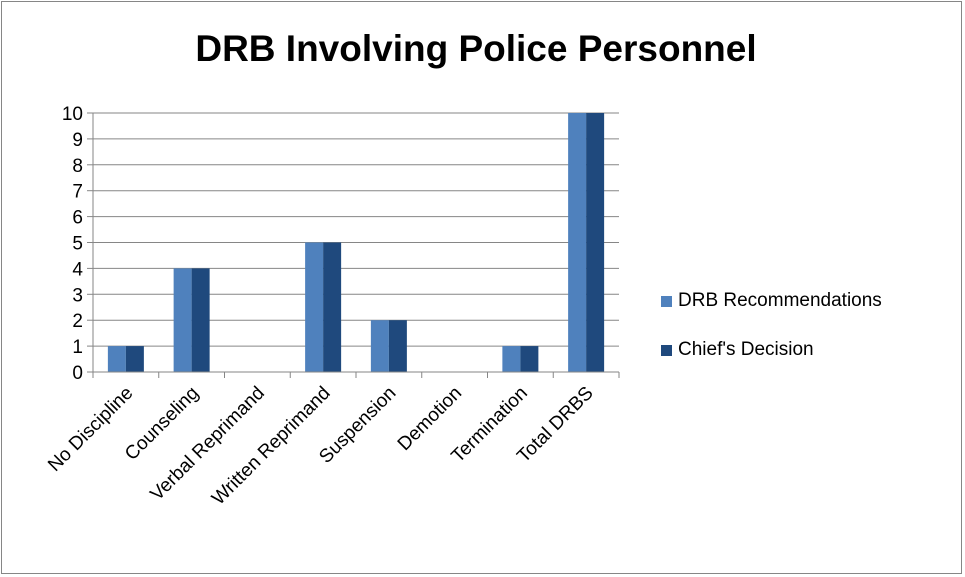 This screenshot has height=577, width=965. Describe the element at coordinates (529, 359) in the screenshot. I see `bar-chief-s-decision-termination` at that location.